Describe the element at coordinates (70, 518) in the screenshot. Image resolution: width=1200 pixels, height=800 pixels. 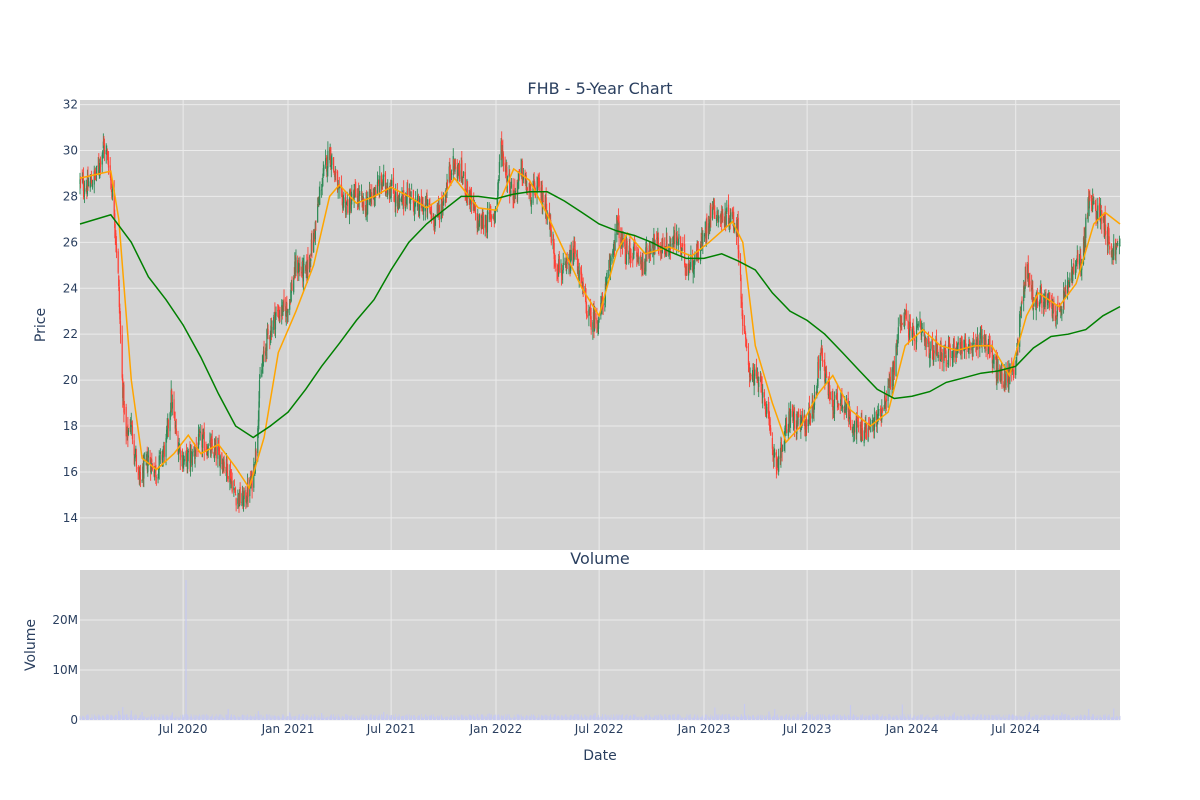
I see `price-y-tick-label: 14` at that location.